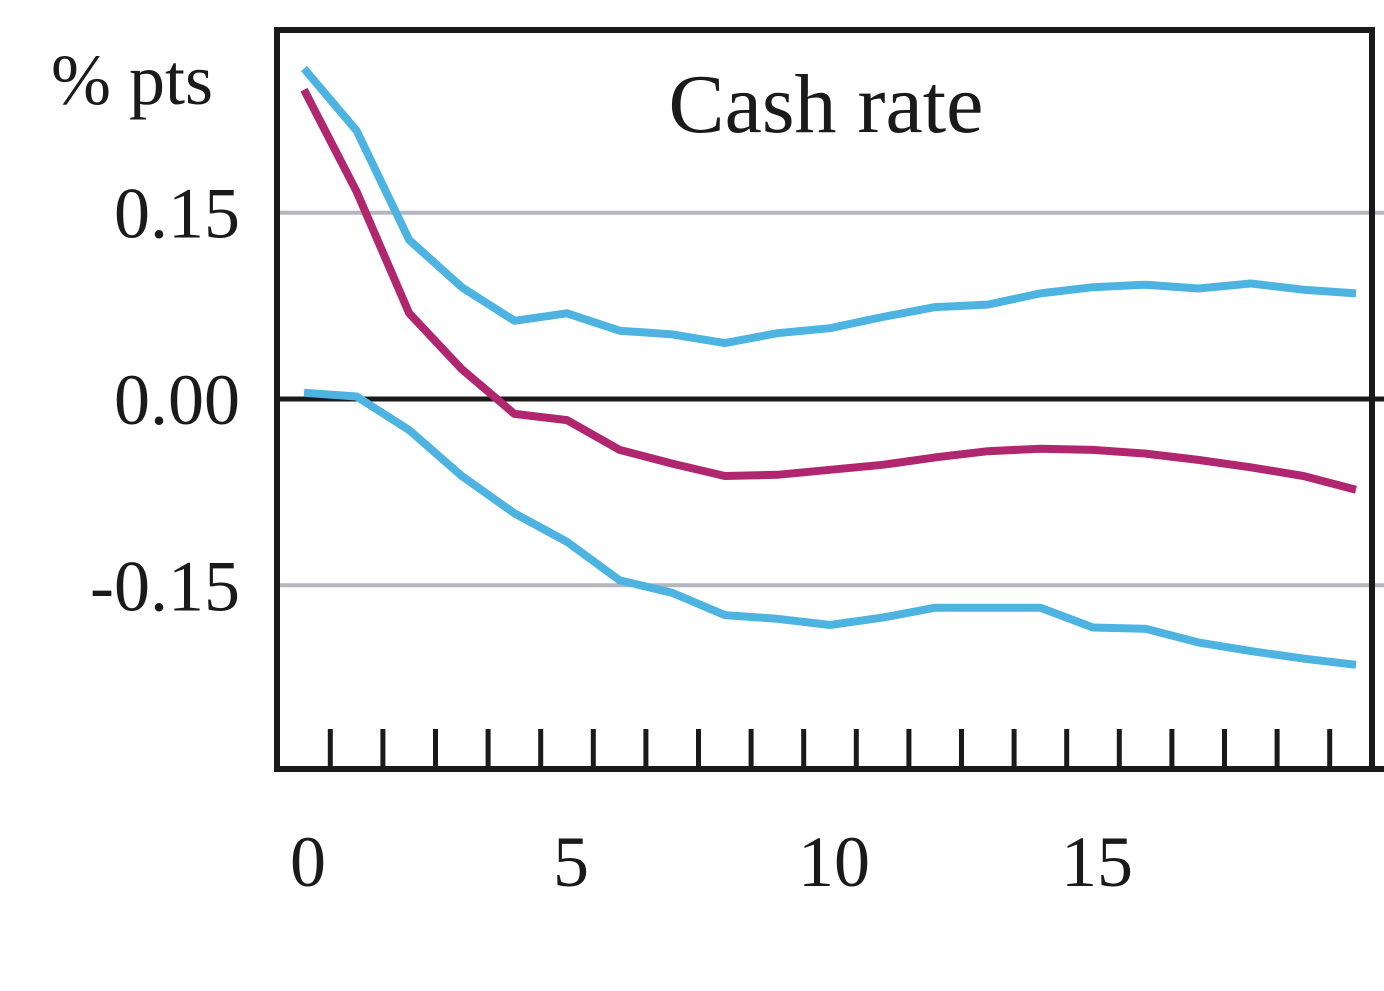 The height and width of the screenshot is (991, 1384). Describe the element at coordinates (177, 214) in the screenshot. I see `y-tick-label-0: 0.15` at that location.